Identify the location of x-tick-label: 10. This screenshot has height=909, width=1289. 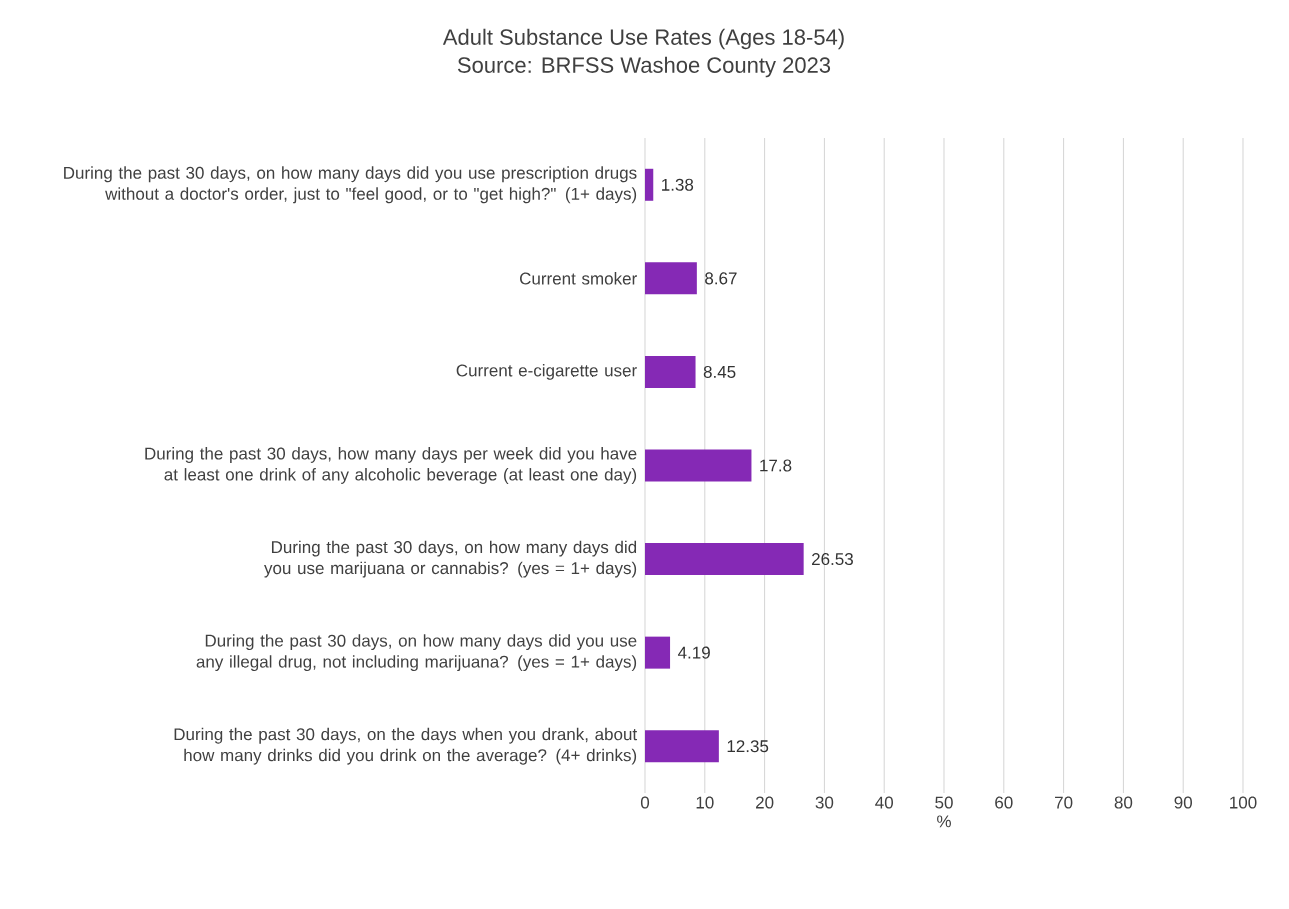
(705, 802).